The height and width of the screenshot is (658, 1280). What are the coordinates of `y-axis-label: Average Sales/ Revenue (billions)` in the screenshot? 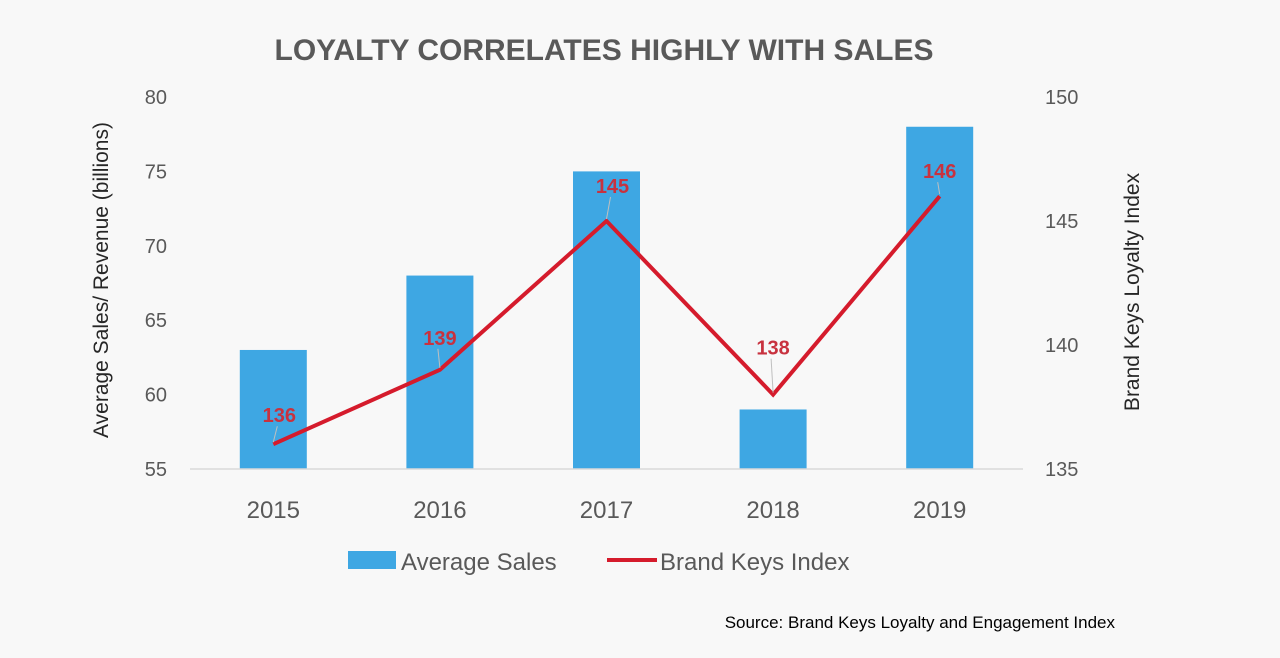 It's located at (101, 280).